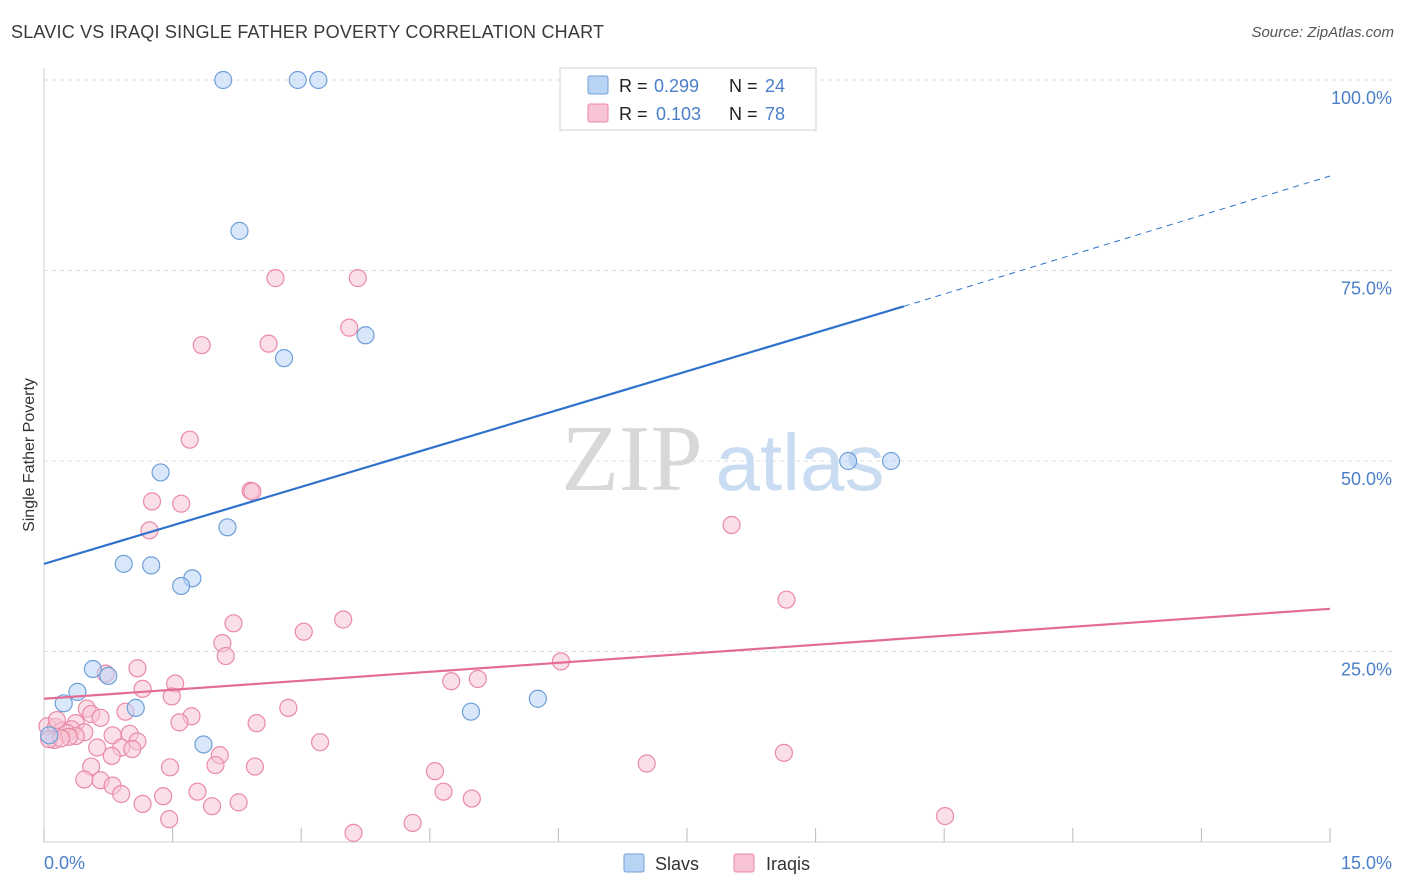 The image size is (1406, 892). What do you see at coordinates (29, 455) in the screenshot?
I see `y-axis-label: Single Father Poverty` at bounding box center [29, 455].